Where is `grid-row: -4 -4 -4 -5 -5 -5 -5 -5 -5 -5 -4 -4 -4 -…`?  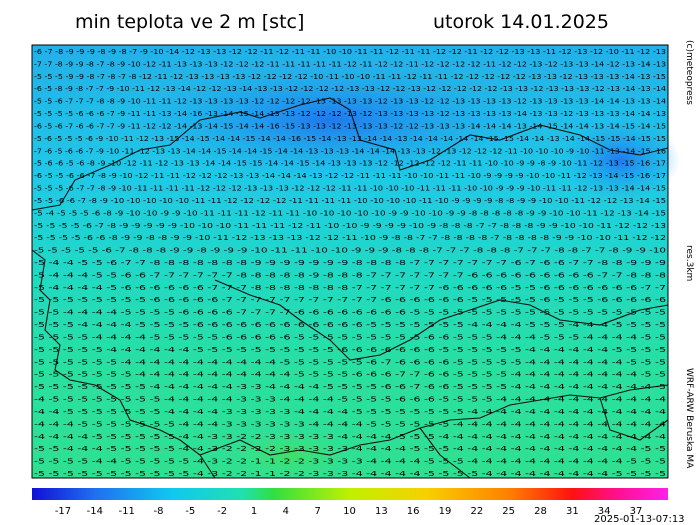 grid-row: -4 -4 -4 -5 -5 -5 -5 -5 -5 -5 -4 -4 -4 -… is located at coordinates (350, 423).